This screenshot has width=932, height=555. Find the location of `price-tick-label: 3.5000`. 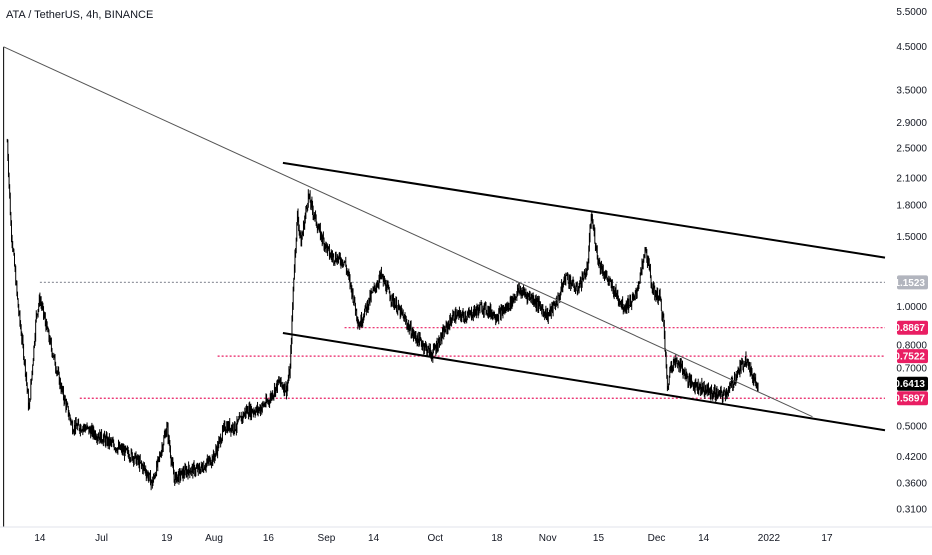

price-tick-label: 3.5000 is located at coordinates (911, 90).